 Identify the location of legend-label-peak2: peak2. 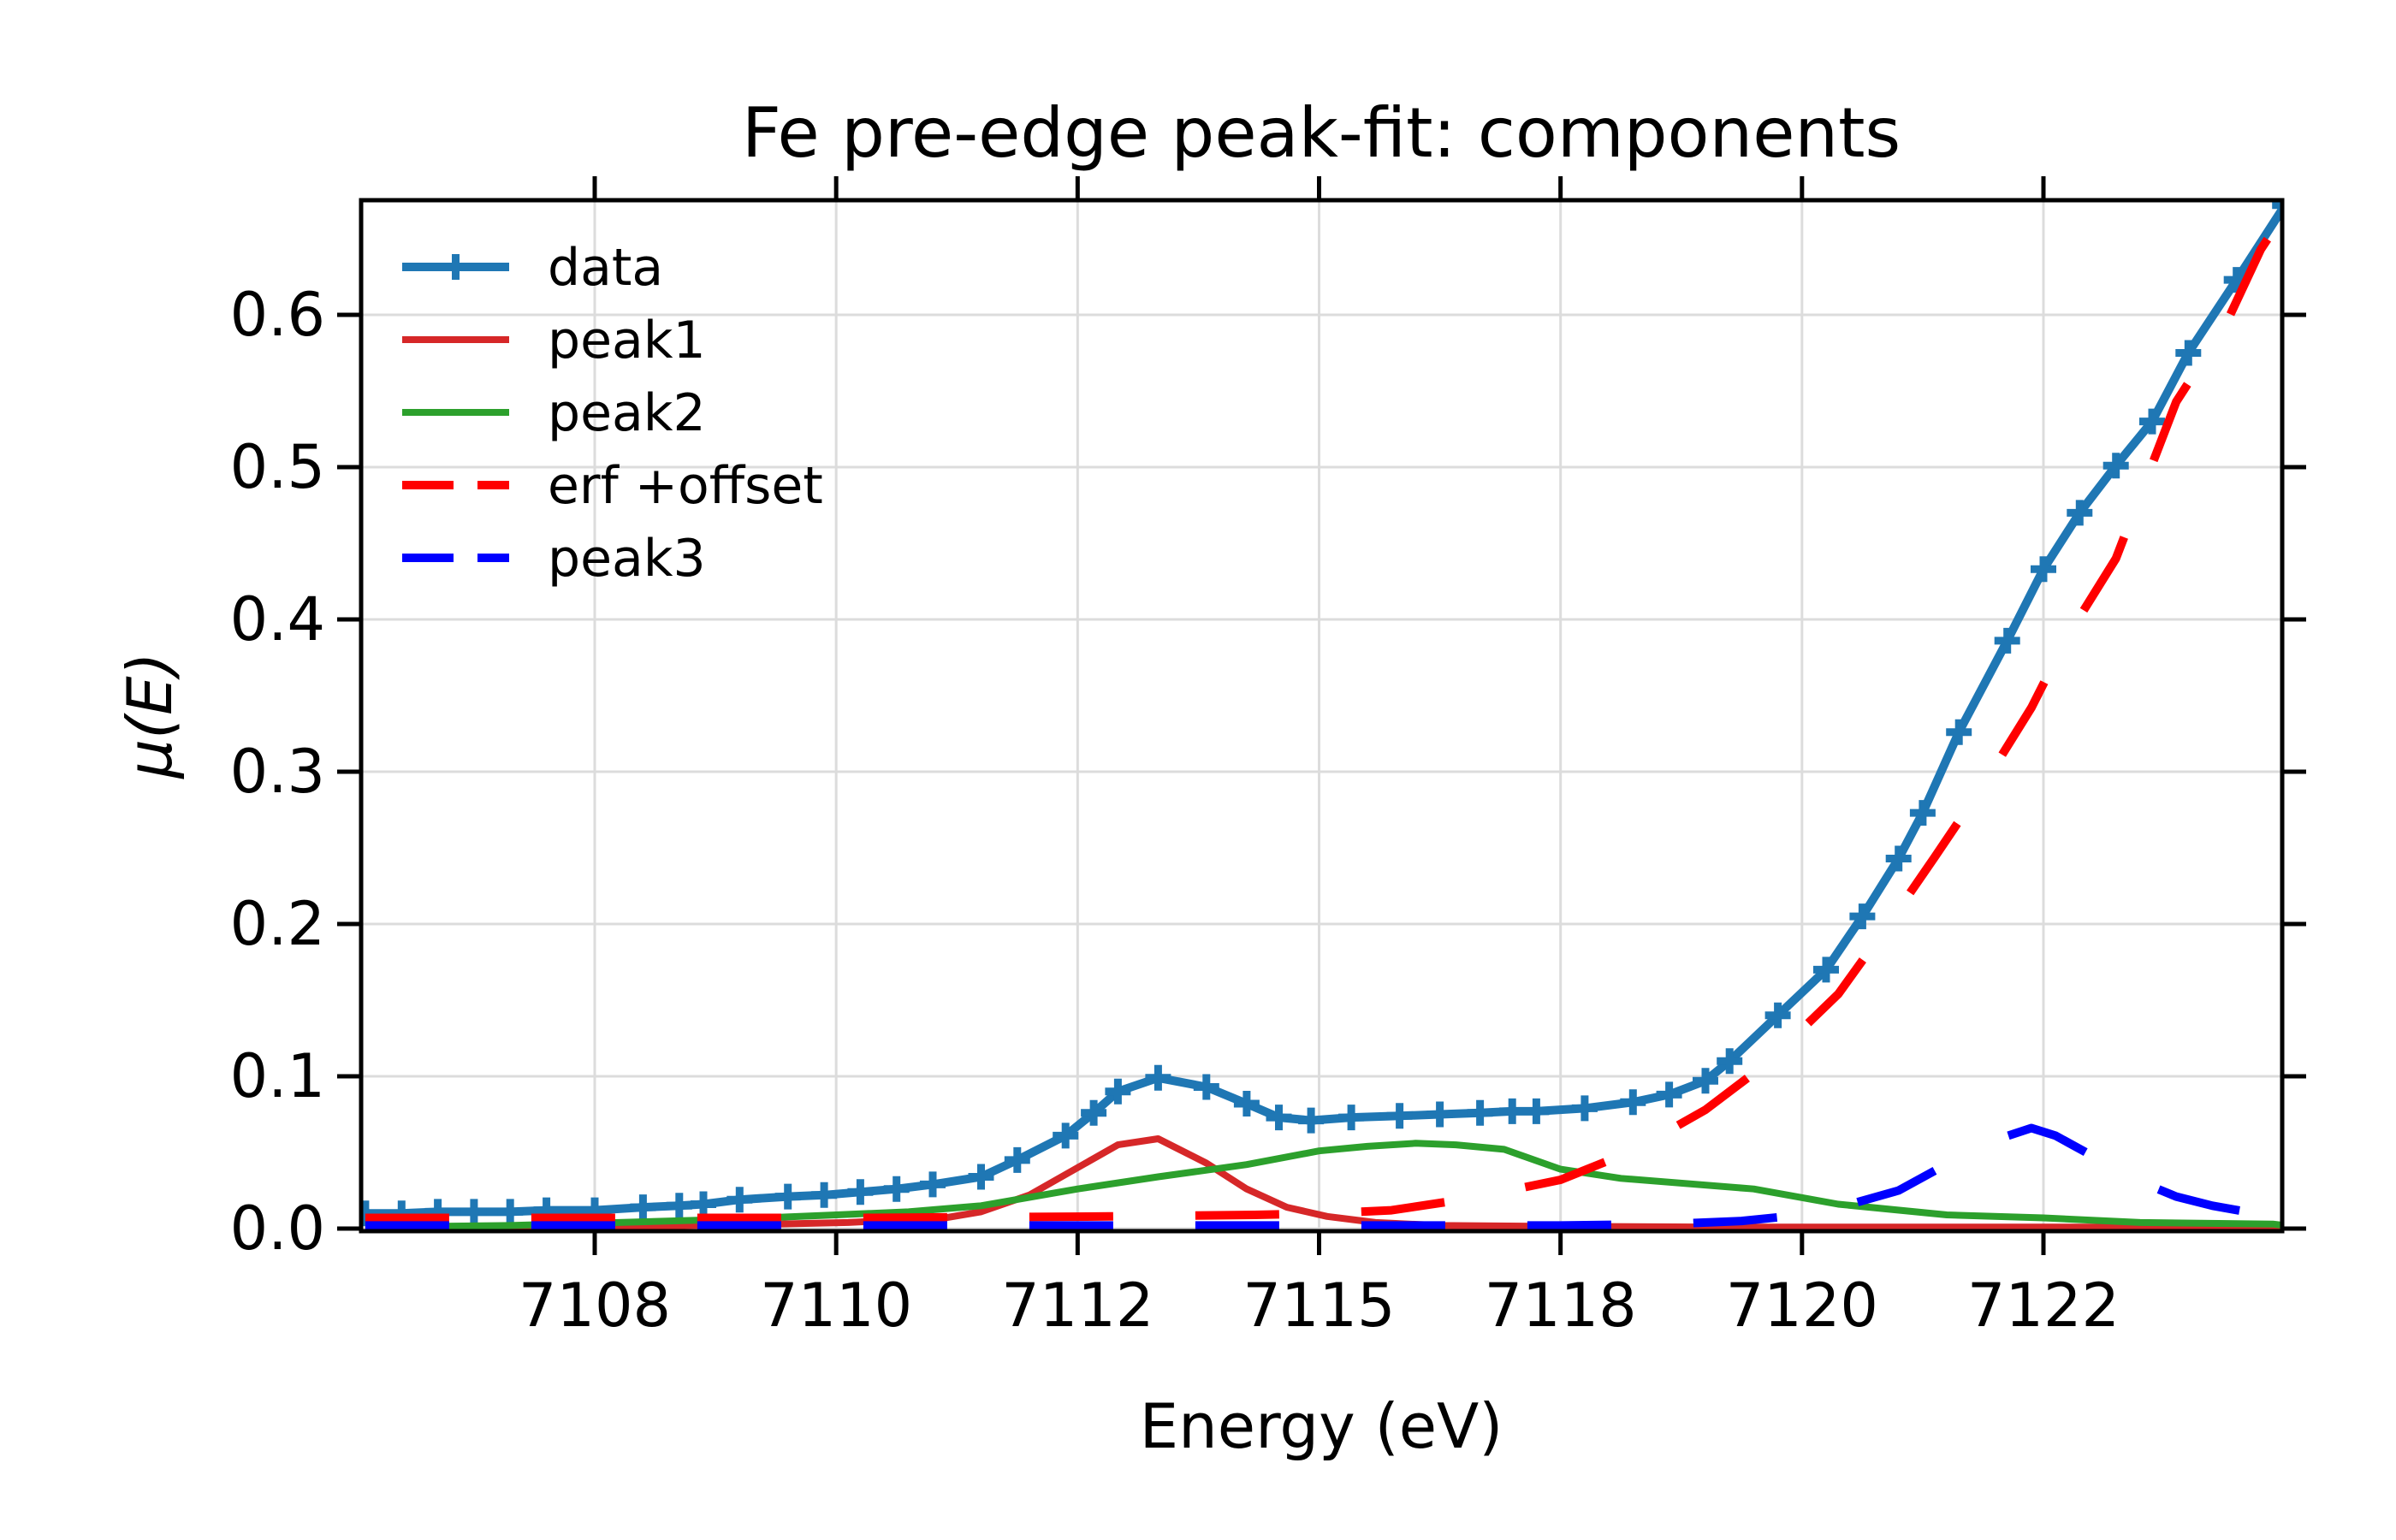
(627, 413).